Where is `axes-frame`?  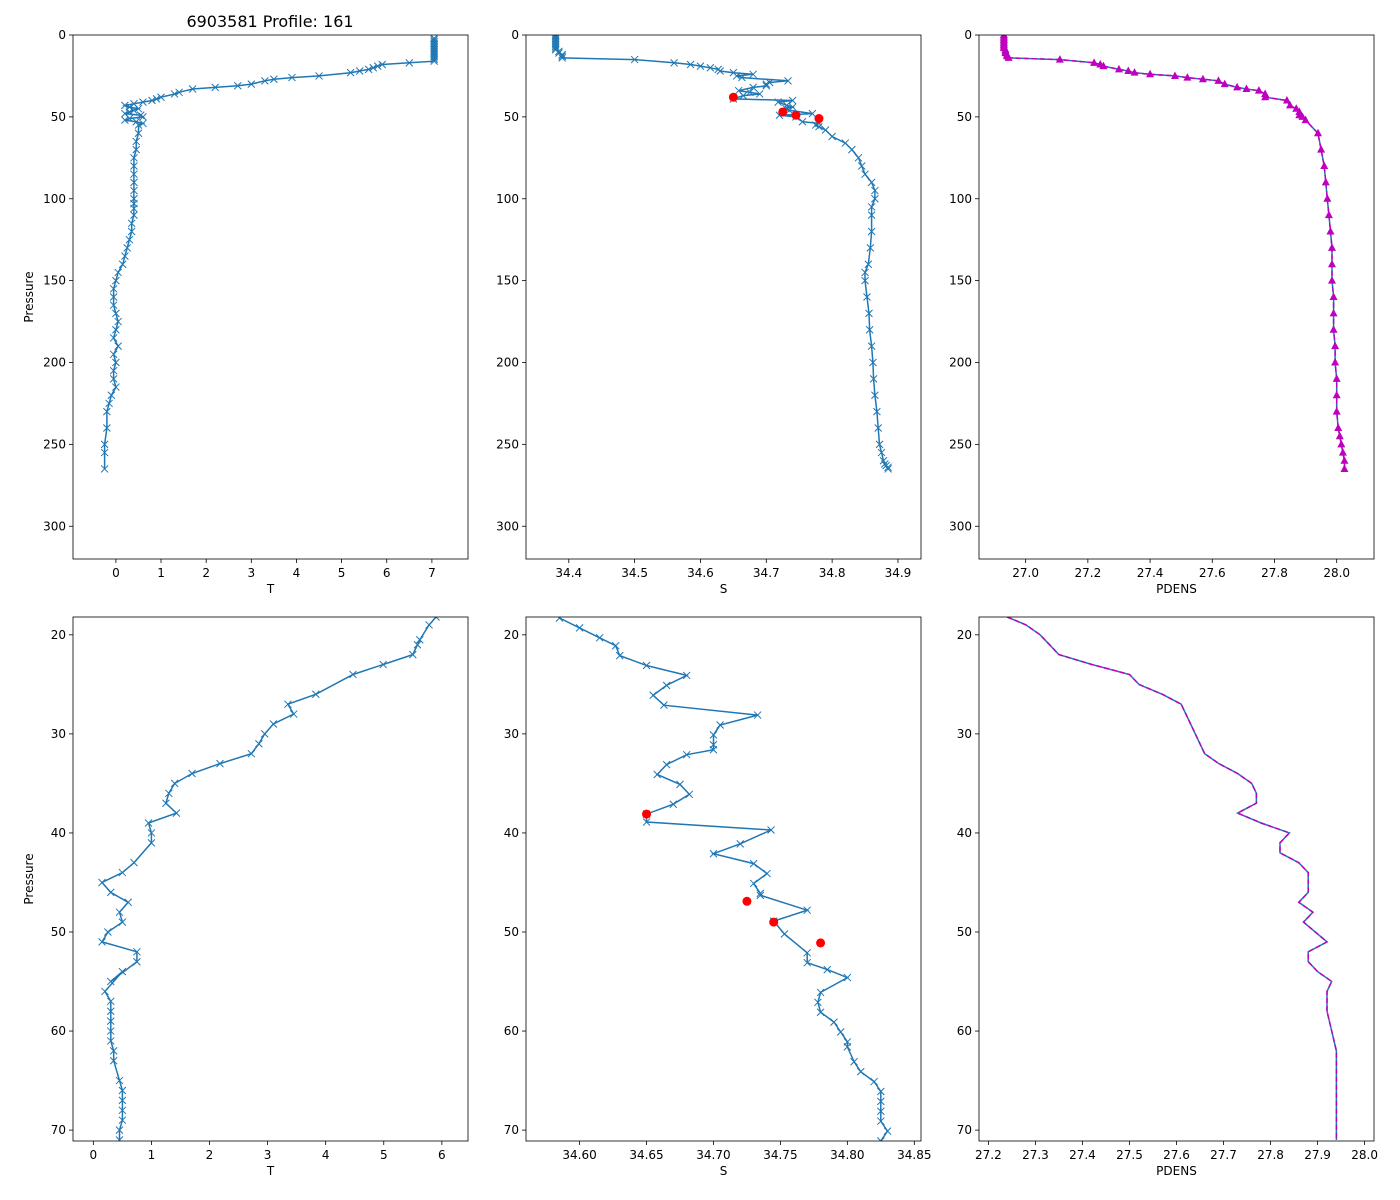
axes-frame is located at coordinates (270, 297).